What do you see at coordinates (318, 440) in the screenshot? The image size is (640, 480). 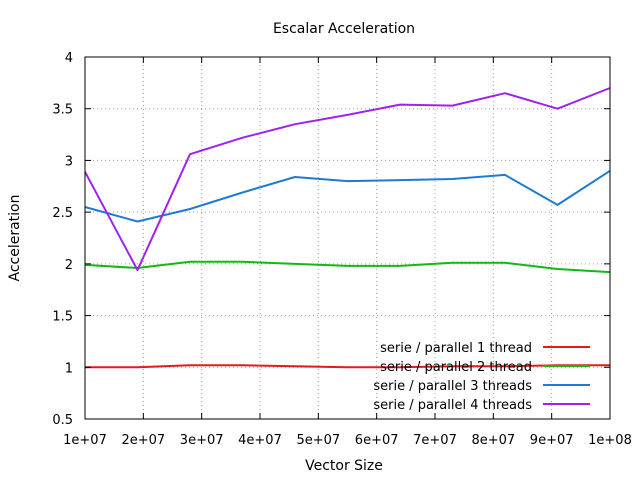 I see `x-tick-label: 5e+07` at bounding box center [318, 440].